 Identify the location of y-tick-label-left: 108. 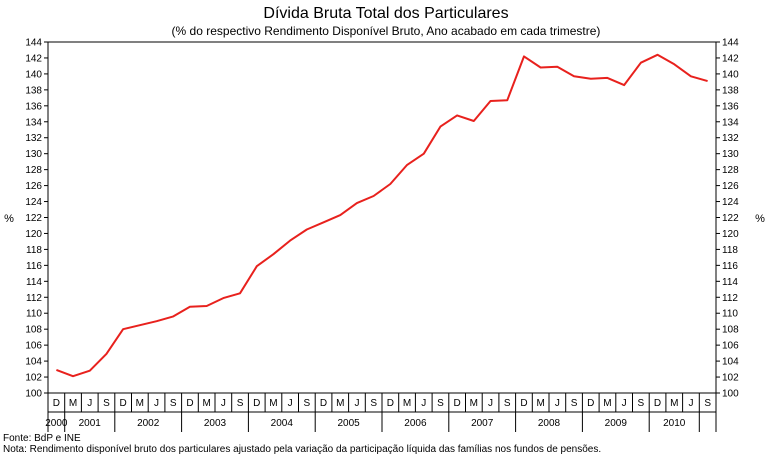
(33, 330).